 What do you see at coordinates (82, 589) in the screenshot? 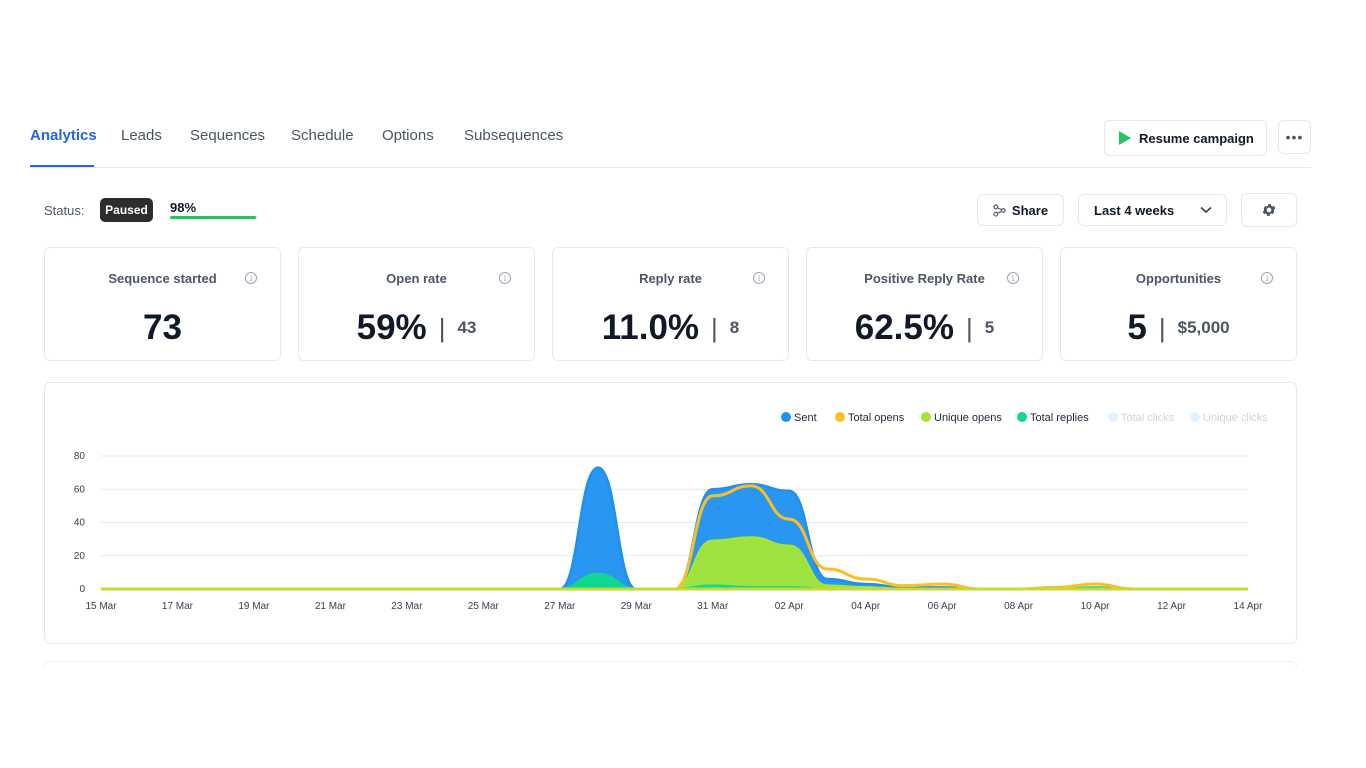
I see `y-tick-label: 0` at bounding box center [82, 589].